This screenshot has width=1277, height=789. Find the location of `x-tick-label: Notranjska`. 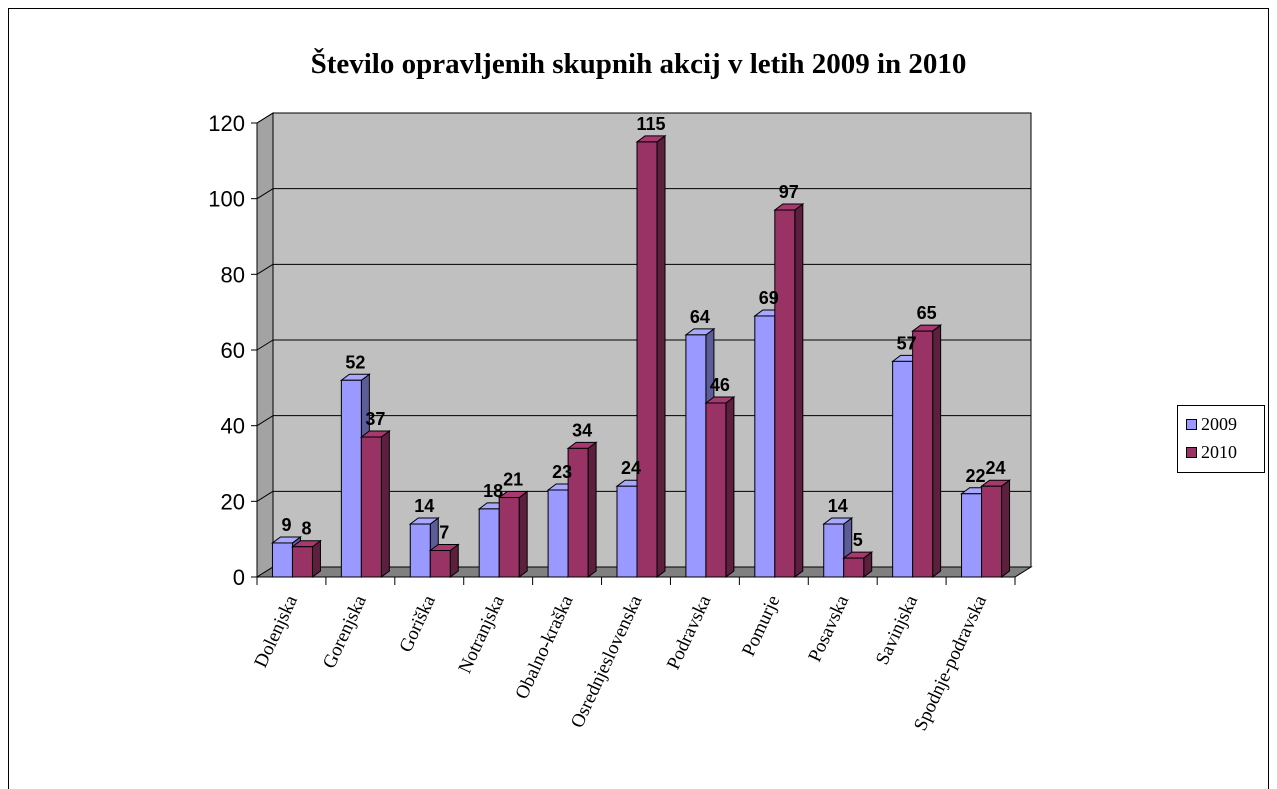

x-tick-label: Notranjska is located at coordinates (481, 634).